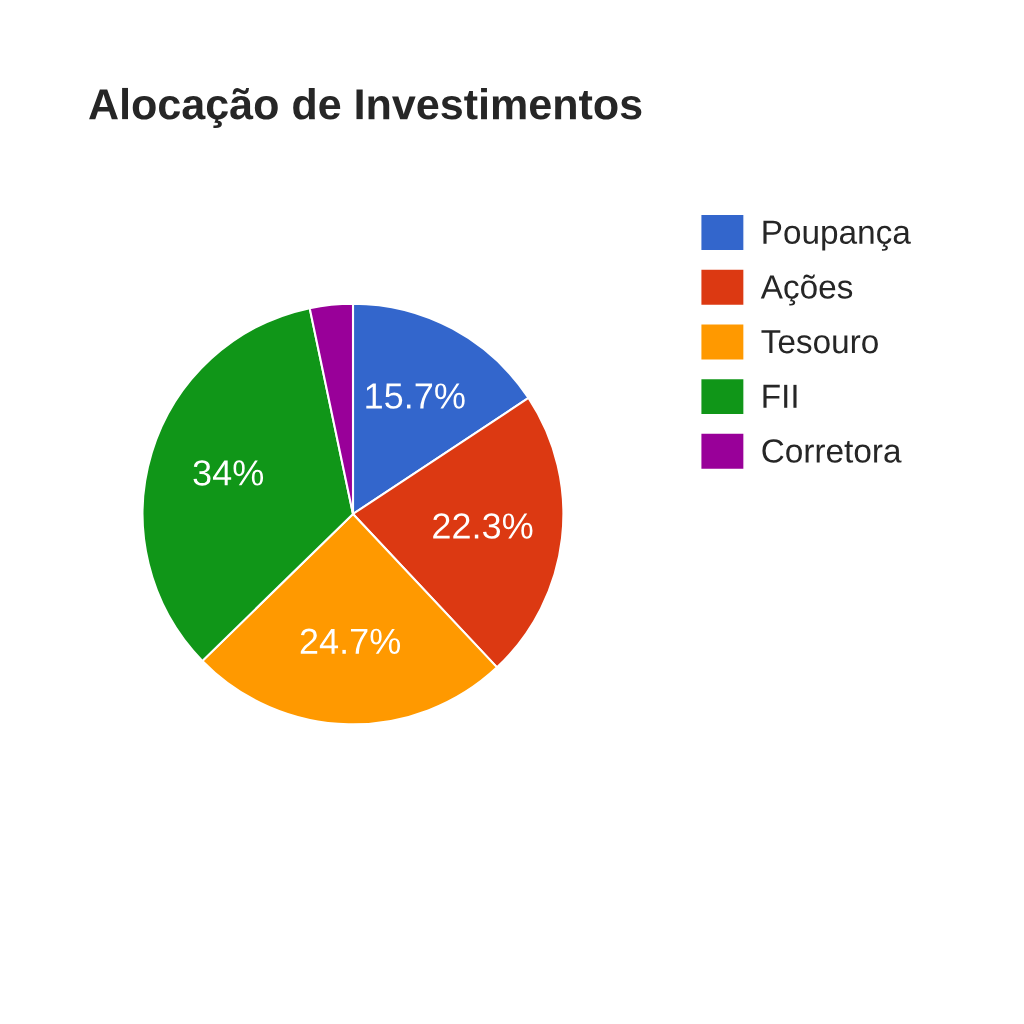  I want to click on chart-title: Alocação de Investimentos, so click(365, 108).